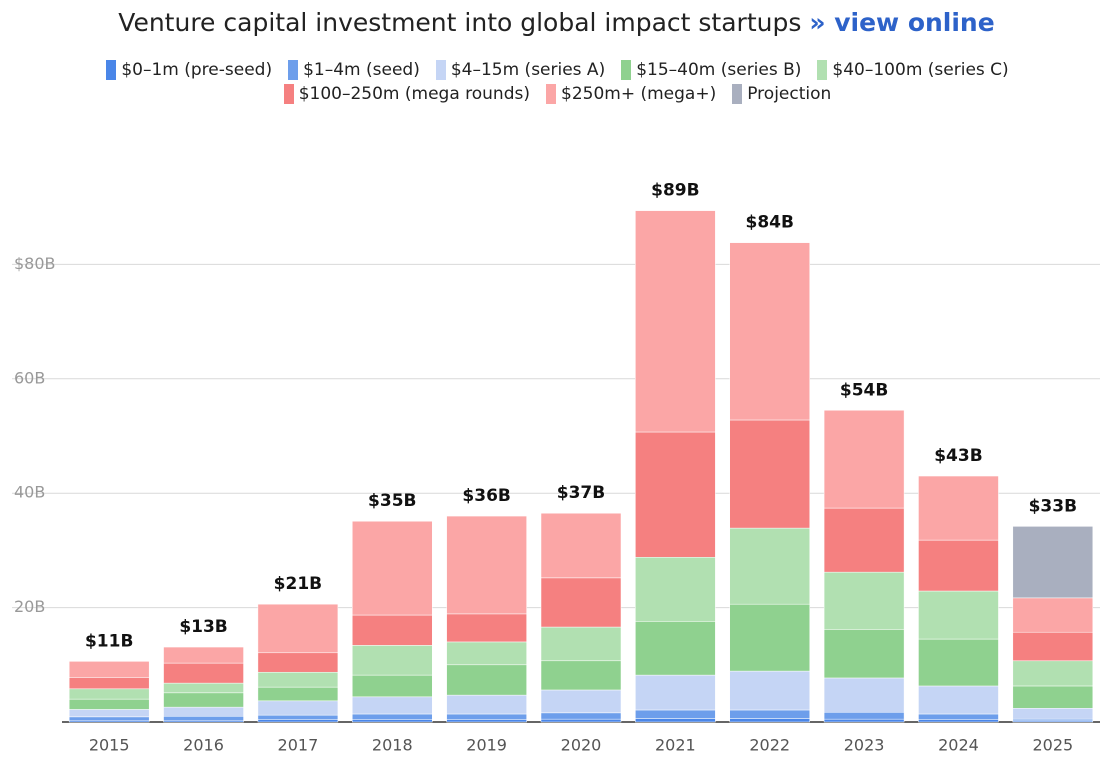 This screenshot has width=1113, height=761. I want to click on total-label: $89B, so click(675, 191).